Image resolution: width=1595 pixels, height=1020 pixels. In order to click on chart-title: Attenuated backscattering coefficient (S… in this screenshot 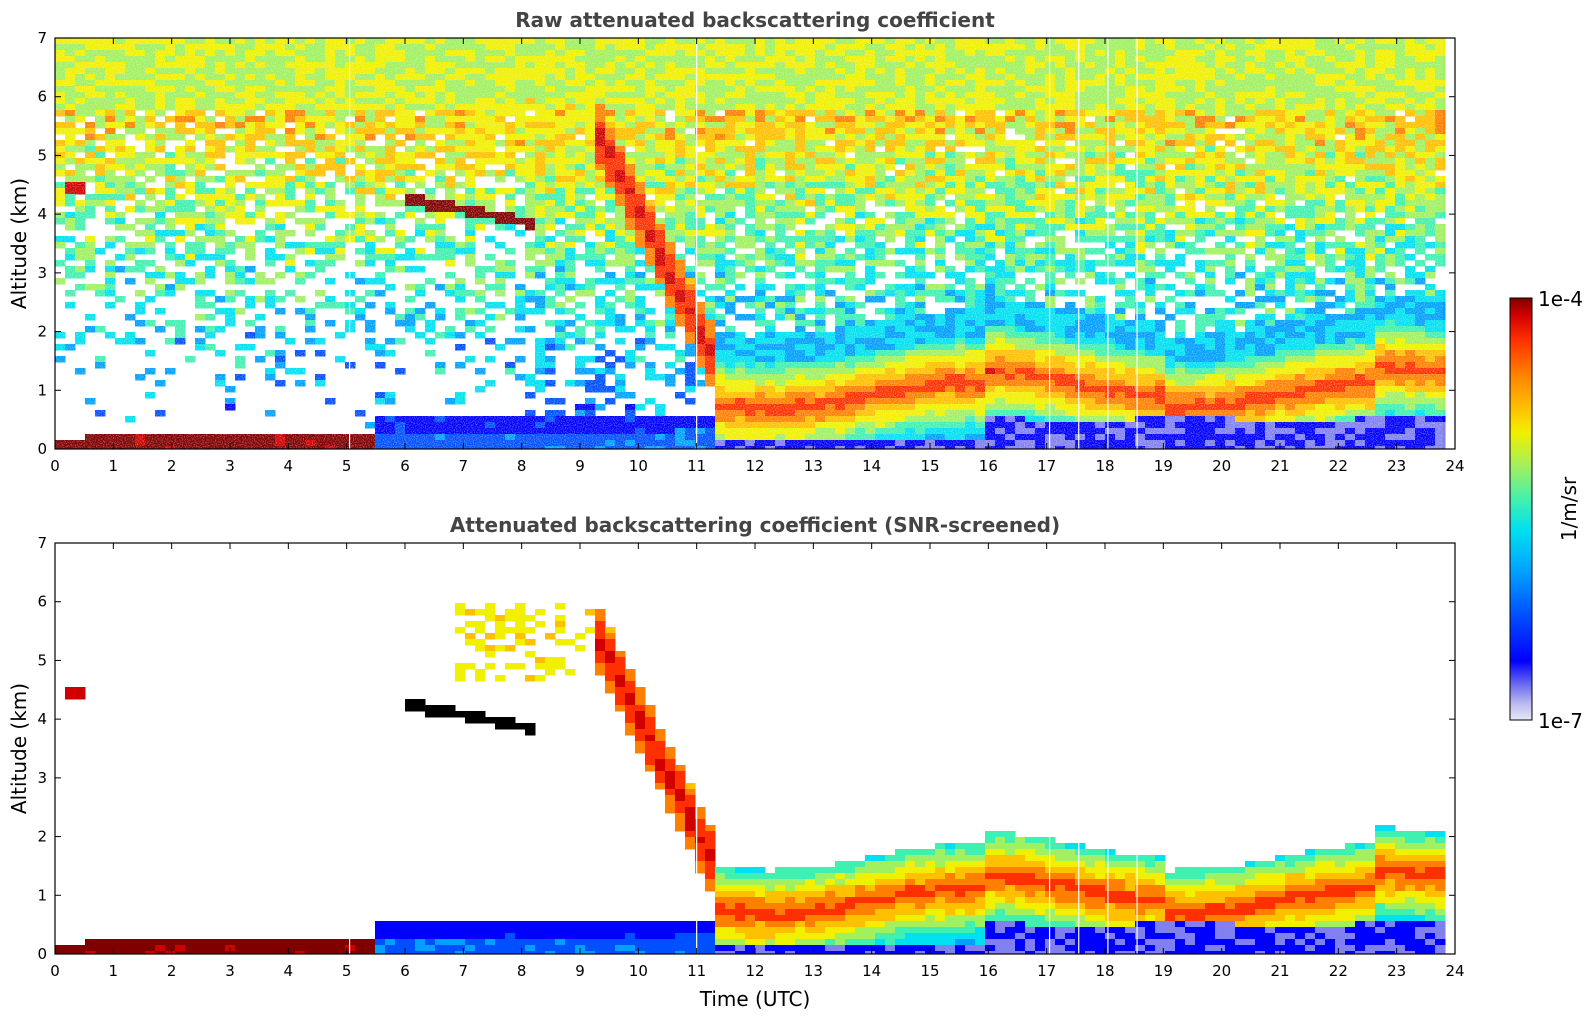, I will do `click(755, 525)`.